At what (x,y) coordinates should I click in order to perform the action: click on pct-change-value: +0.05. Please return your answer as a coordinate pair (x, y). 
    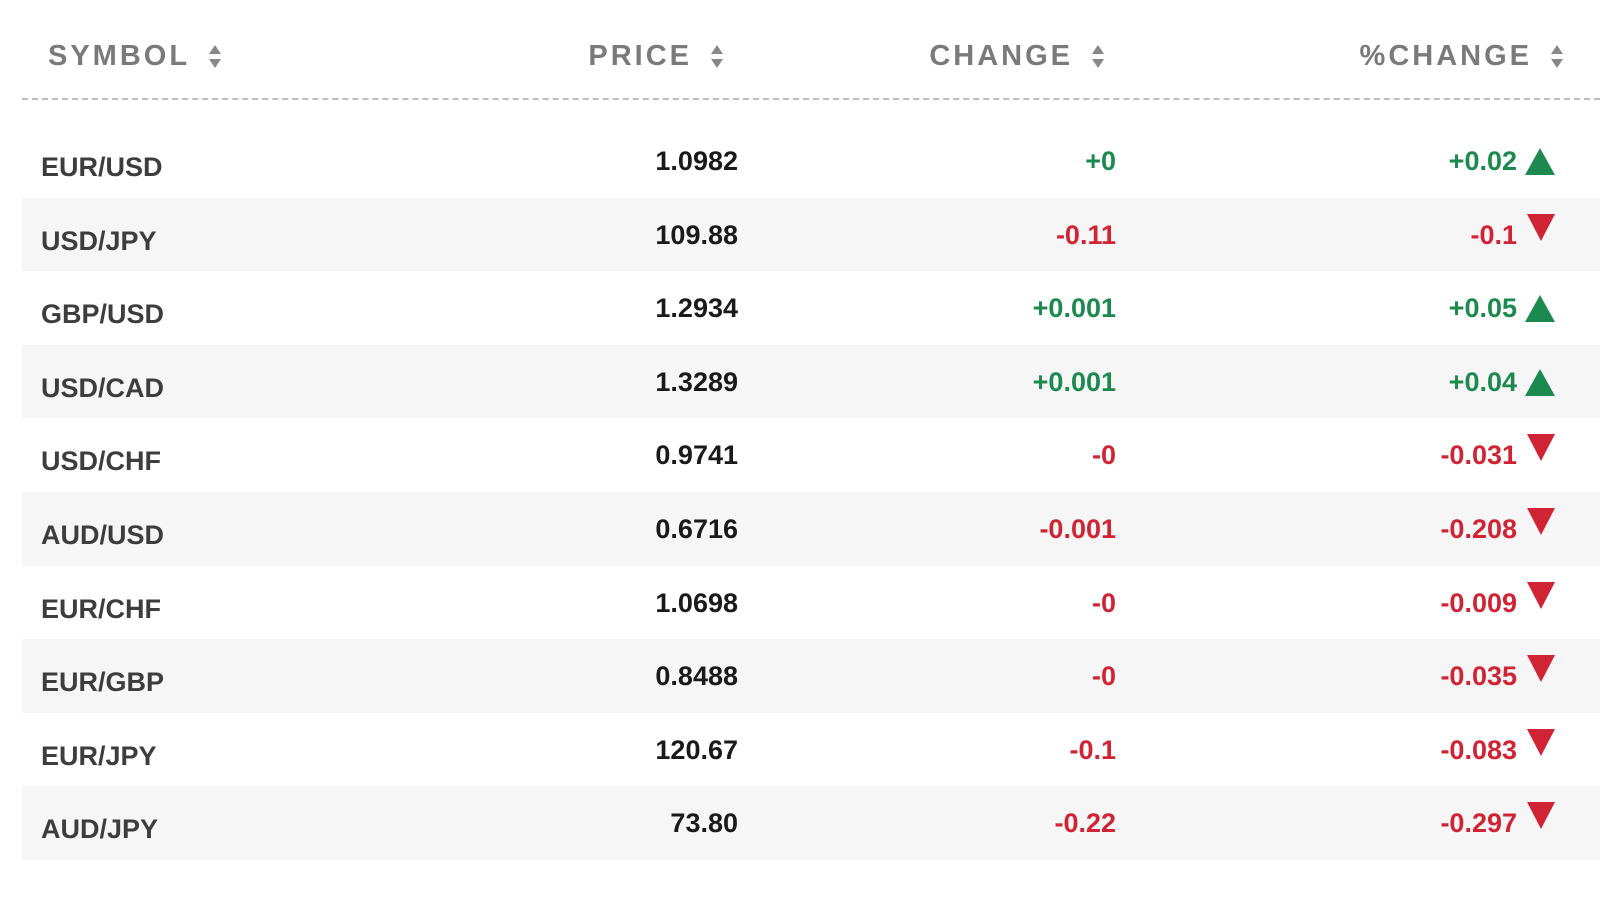
    Looking at the image, I should click on (1482, 308).